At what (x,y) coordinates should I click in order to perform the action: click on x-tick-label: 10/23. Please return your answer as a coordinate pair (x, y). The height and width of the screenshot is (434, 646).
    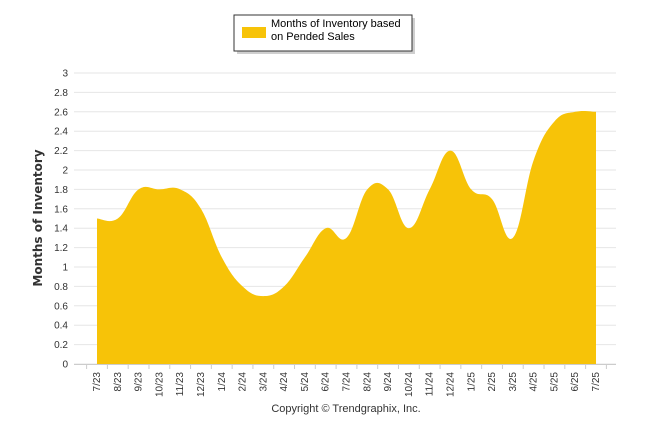
    Looking at the image, I should click on (159, 384).